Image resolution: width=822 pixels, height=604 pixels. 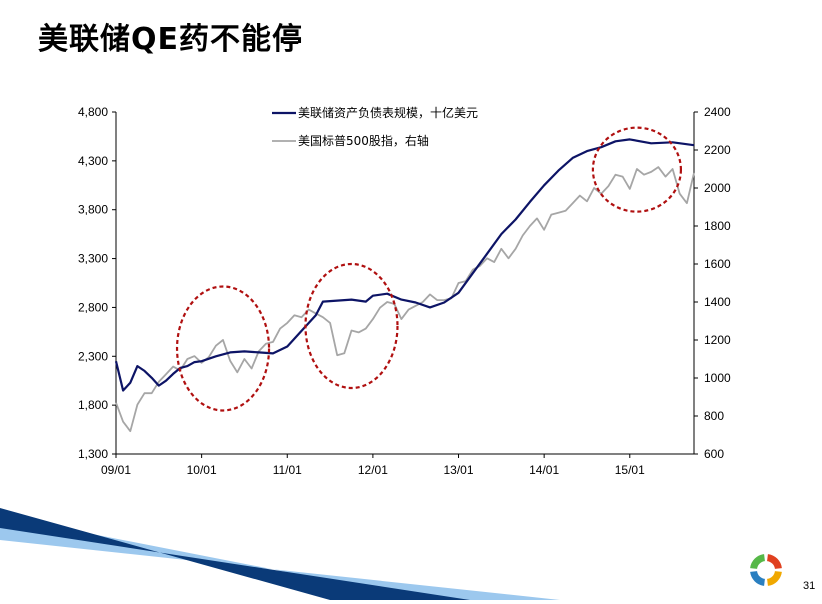 I want to click on right-tick-label: 1000, so click(x=717, y=378).